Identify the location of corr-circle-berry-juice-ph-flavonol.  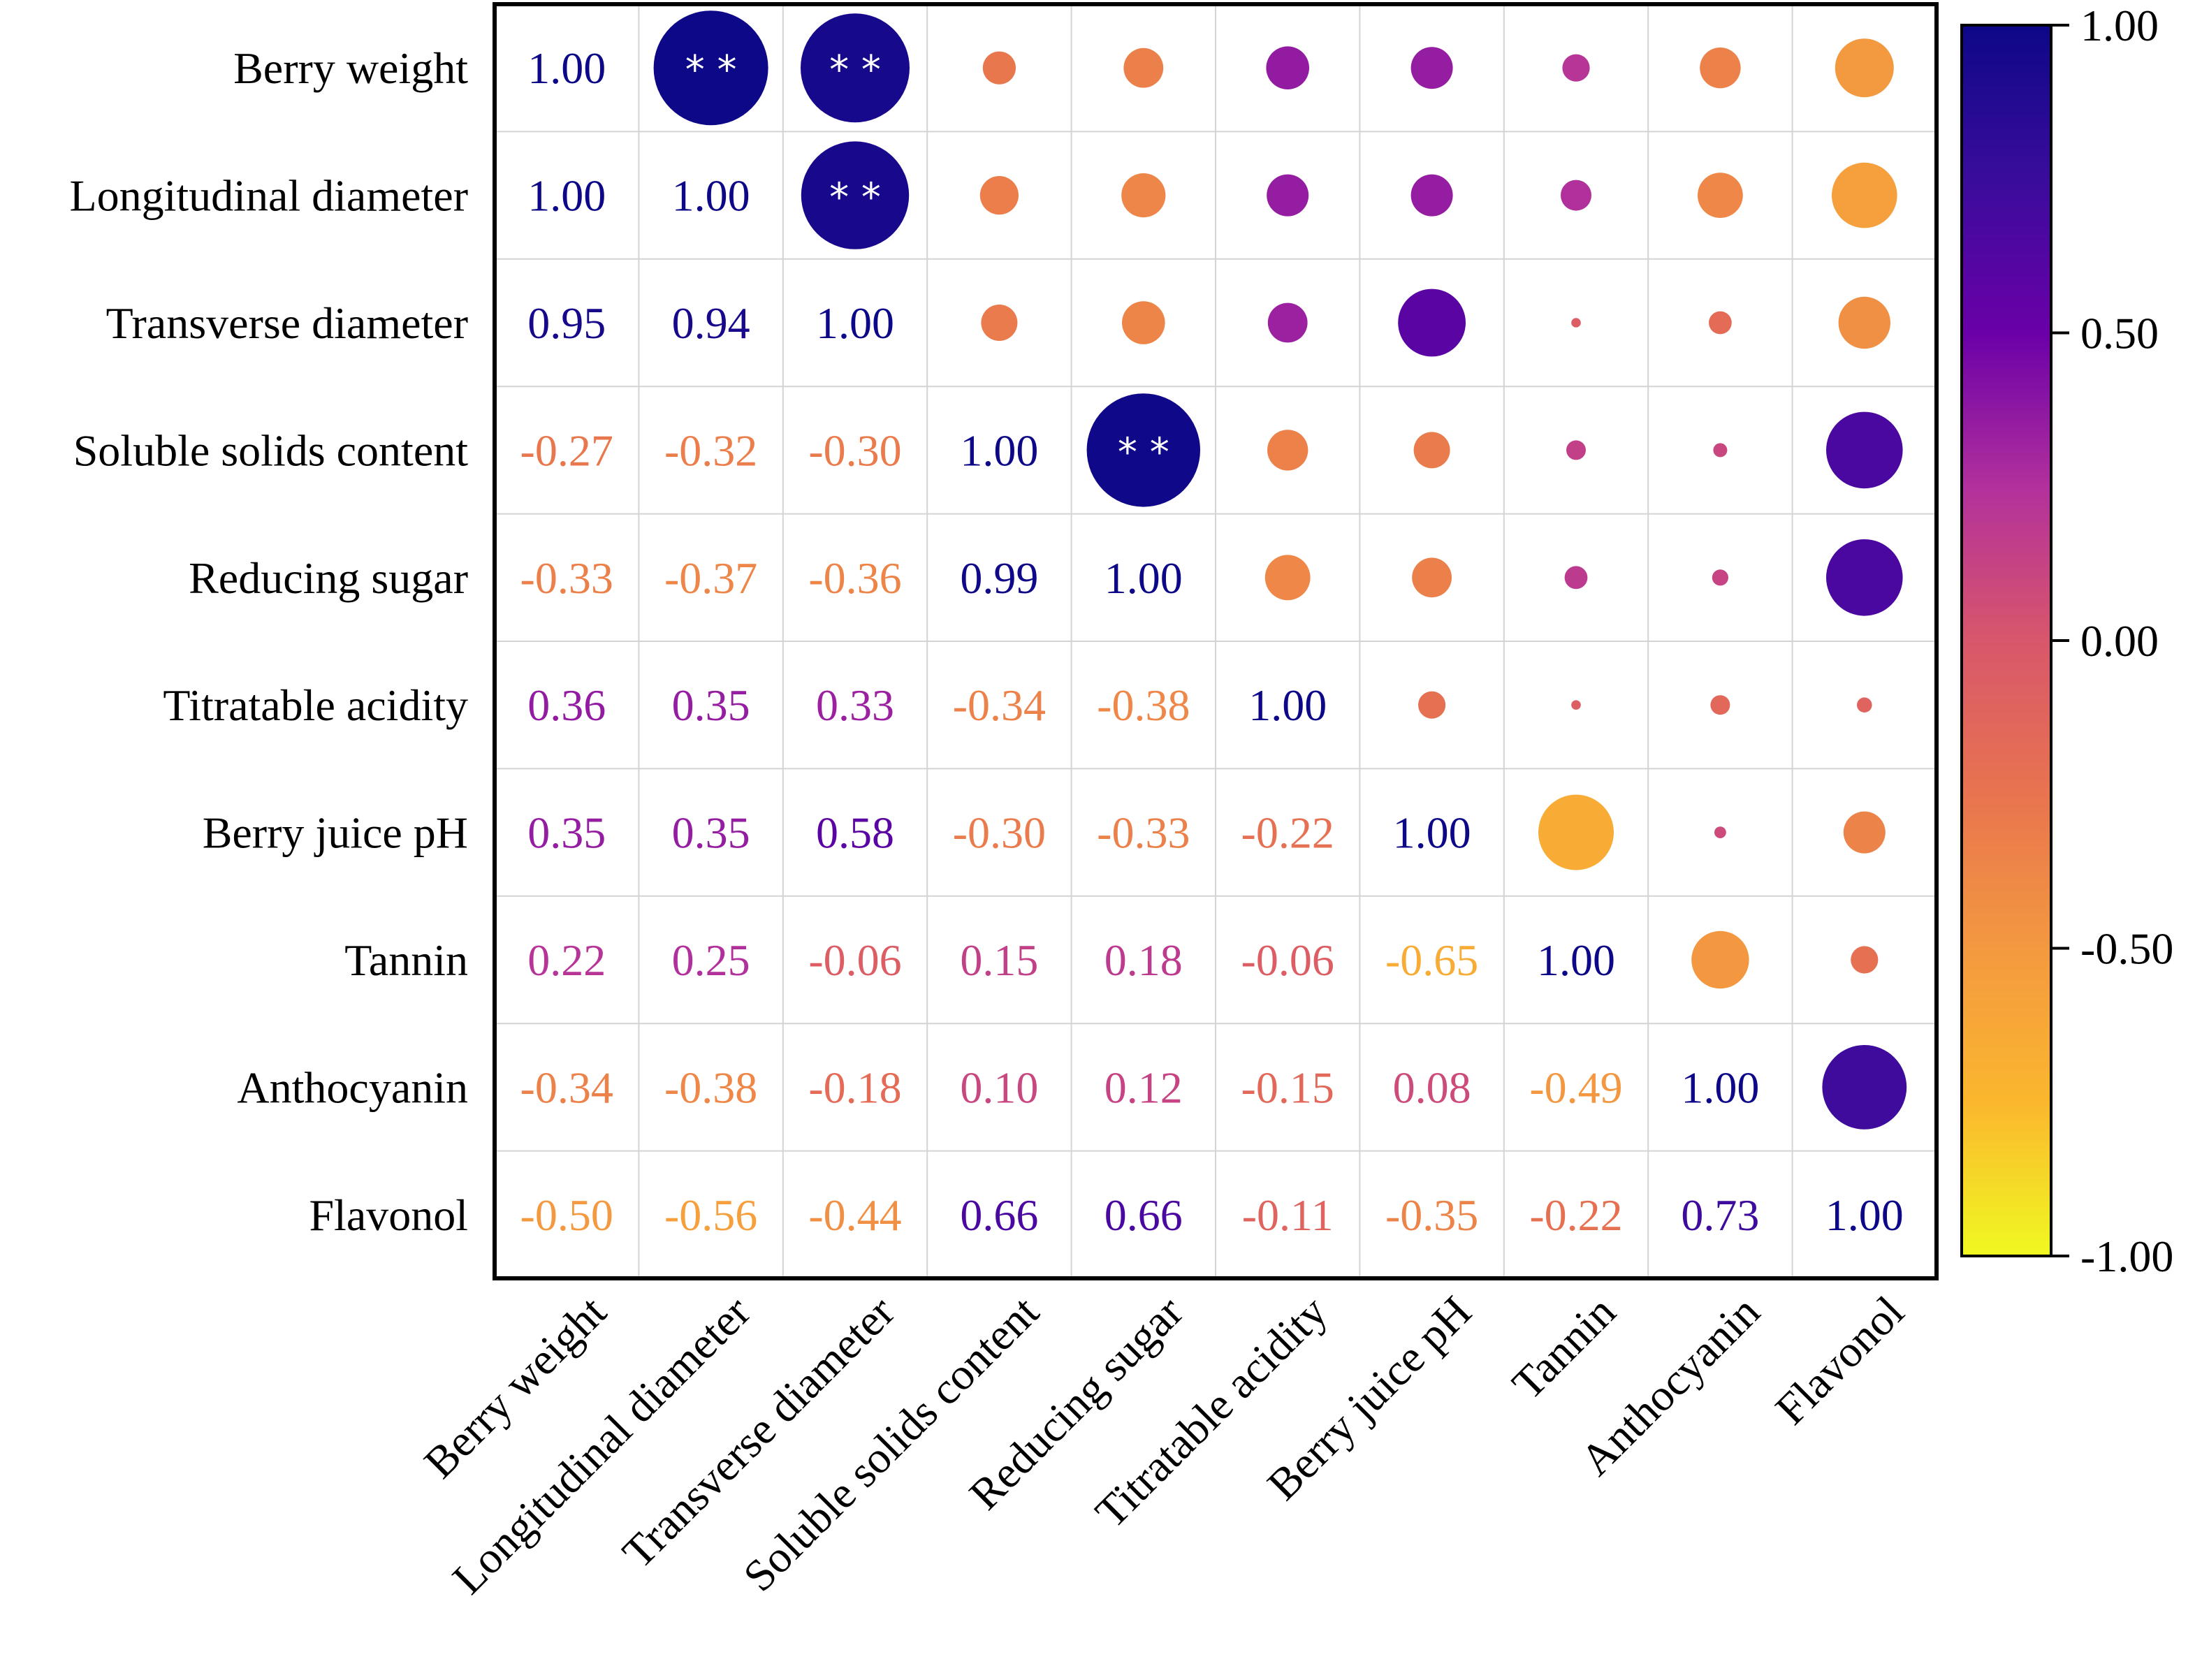
(1865, 833).